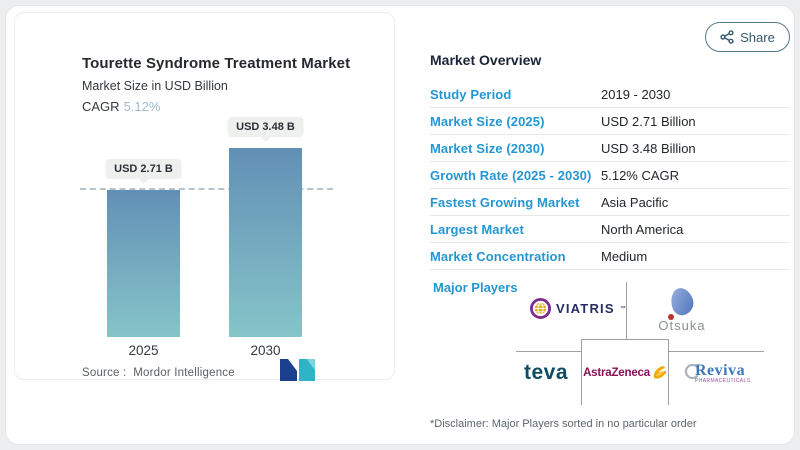 The height and width of the screenshot is (450, 800). Describe the element at coordinates (104, 373) in the screenshot. I see `source-label: Source :` at that location.